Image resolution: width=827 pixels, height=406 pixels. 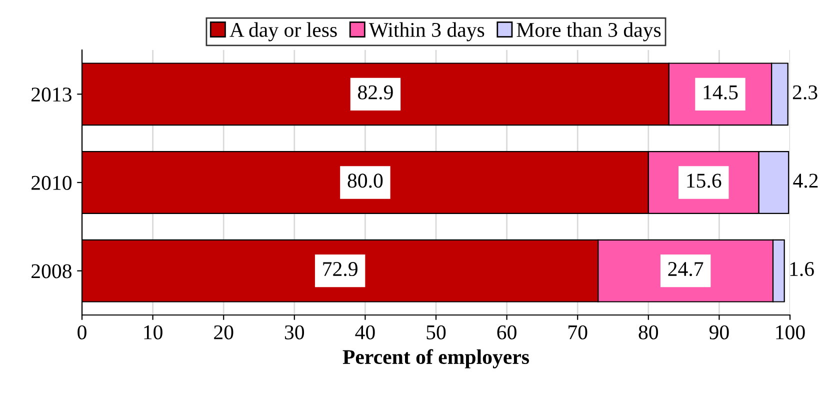 What do you see at coordinates (224, 332) in the screenshot?
I see `x-tick-label: 20` at bounding box center [224, 332].